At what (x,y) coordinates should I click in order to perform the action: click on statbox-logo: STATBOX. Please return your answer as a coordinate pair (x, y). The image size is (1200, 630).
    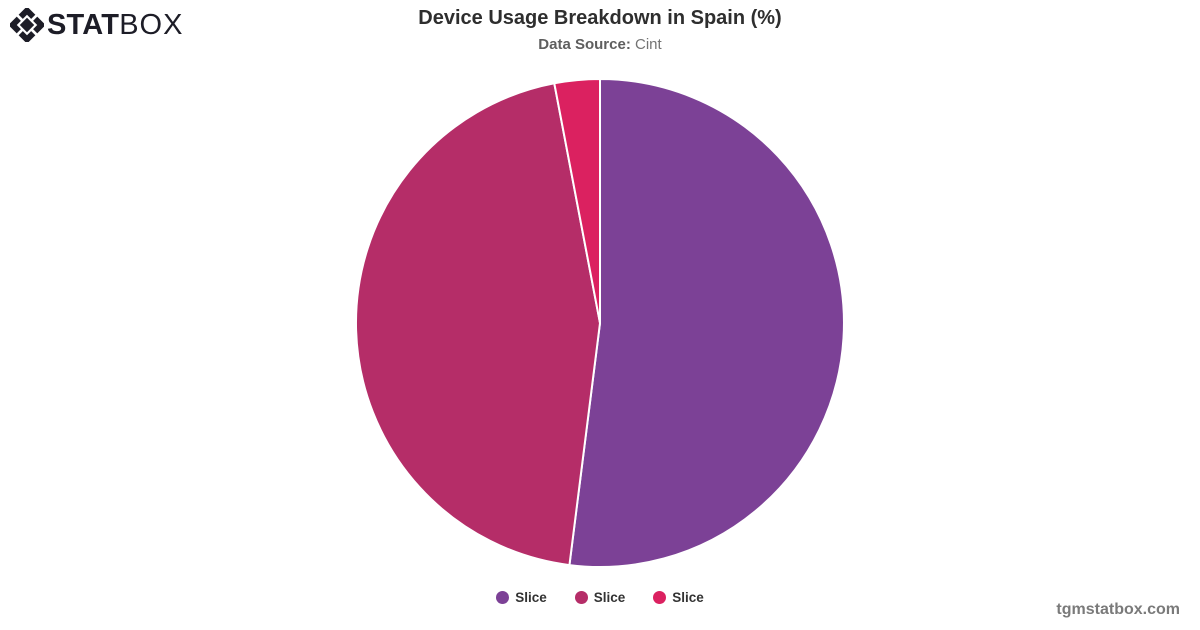
    Looking at the image, I should click on (96, 25).